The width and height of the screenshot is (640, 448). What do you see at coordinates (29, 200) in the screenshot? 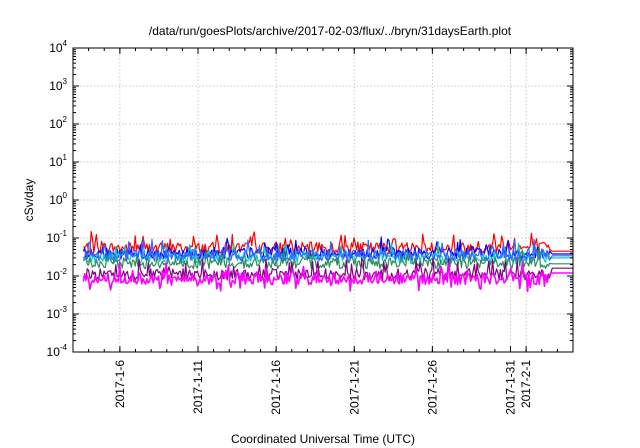
I see `y-axis-label: cSv/day` at bounding box center [29, 200].